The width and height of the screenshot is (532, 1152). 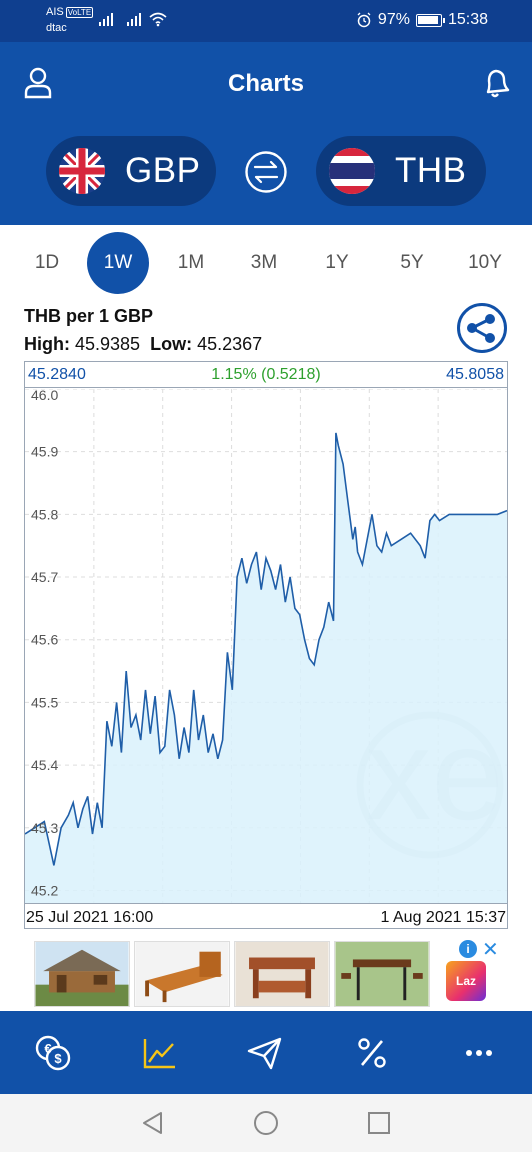 I want to click on ad-image-bar-set, so click(x=382, y=974).